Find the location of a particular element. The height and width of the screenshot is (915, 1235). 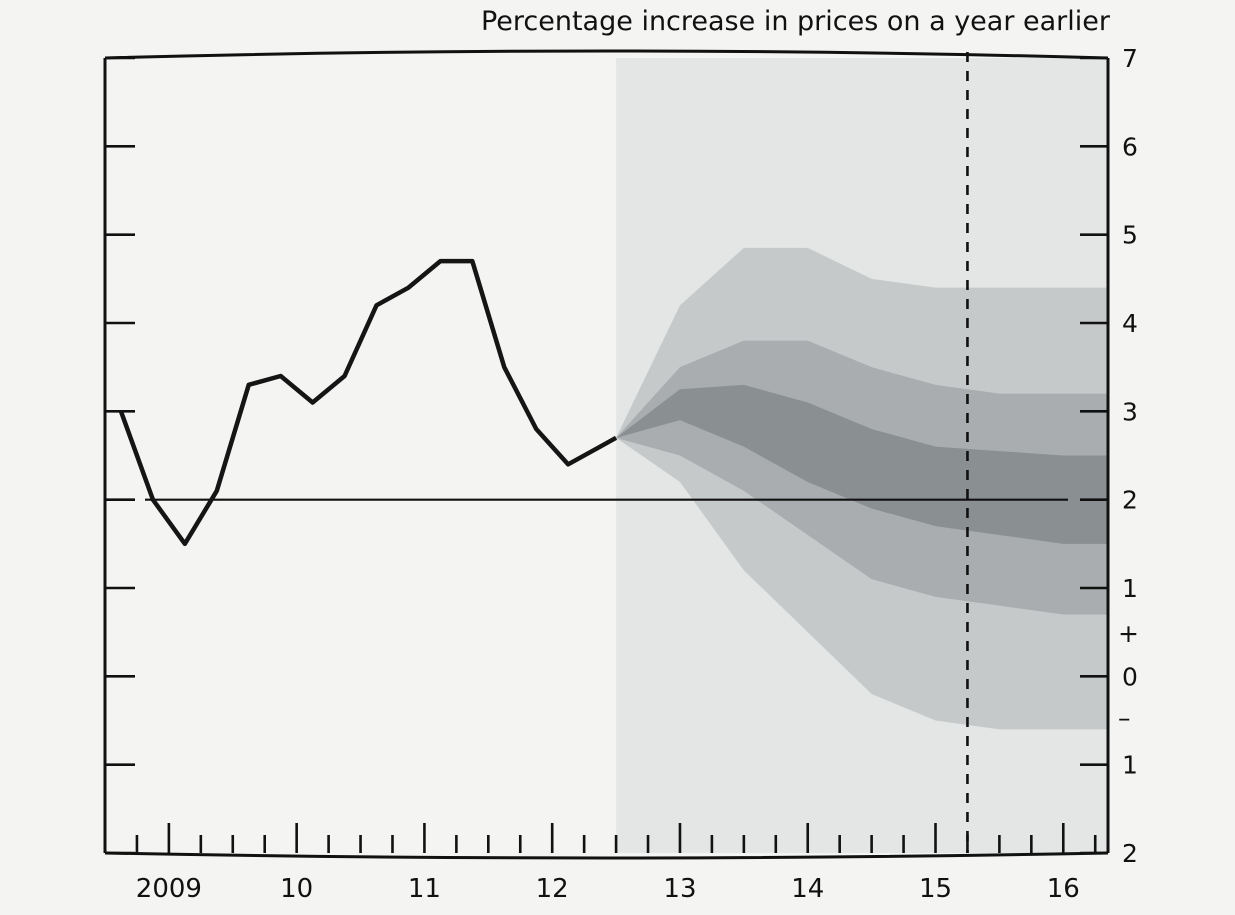

y-tick-label: 3 is located at coordinates (1130, 411).